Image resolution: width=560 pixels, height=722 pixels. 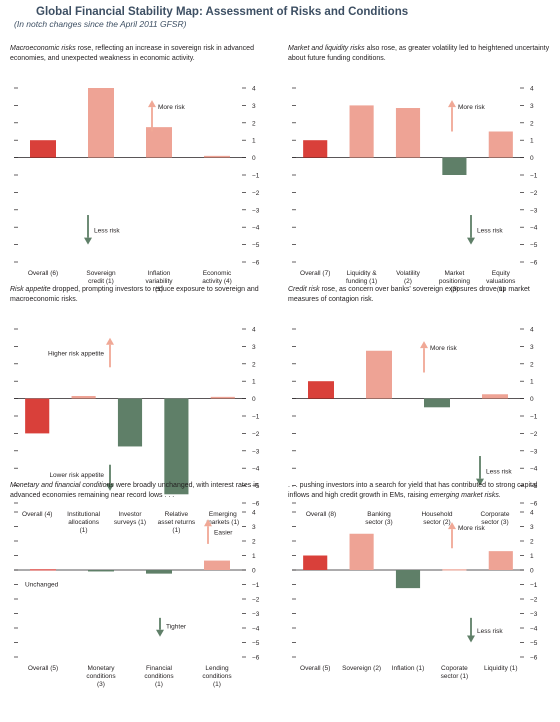 I want to click on x-tick-label: Liquidity (1), so click(x=501, y=668).